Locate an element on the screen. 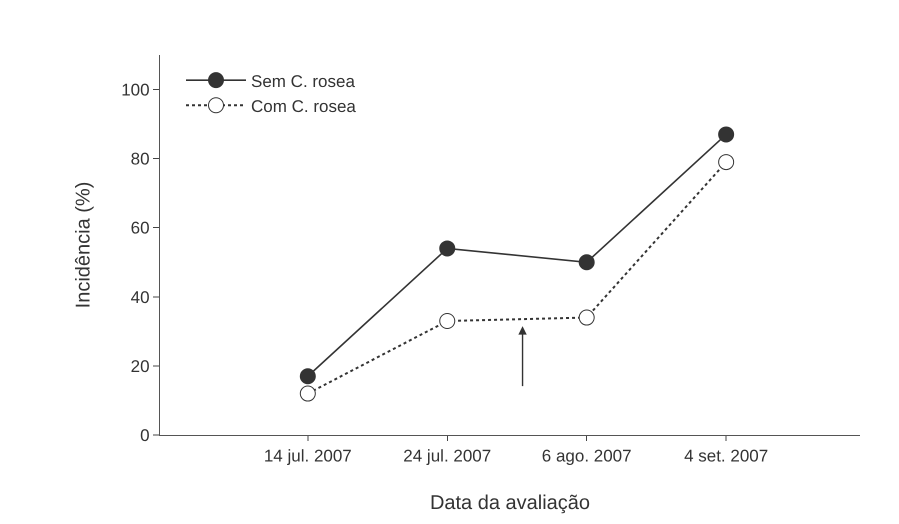 The width and height of the screenshot is (899, 524). y-tick-label: 0 is located at coordinates (145, 435).